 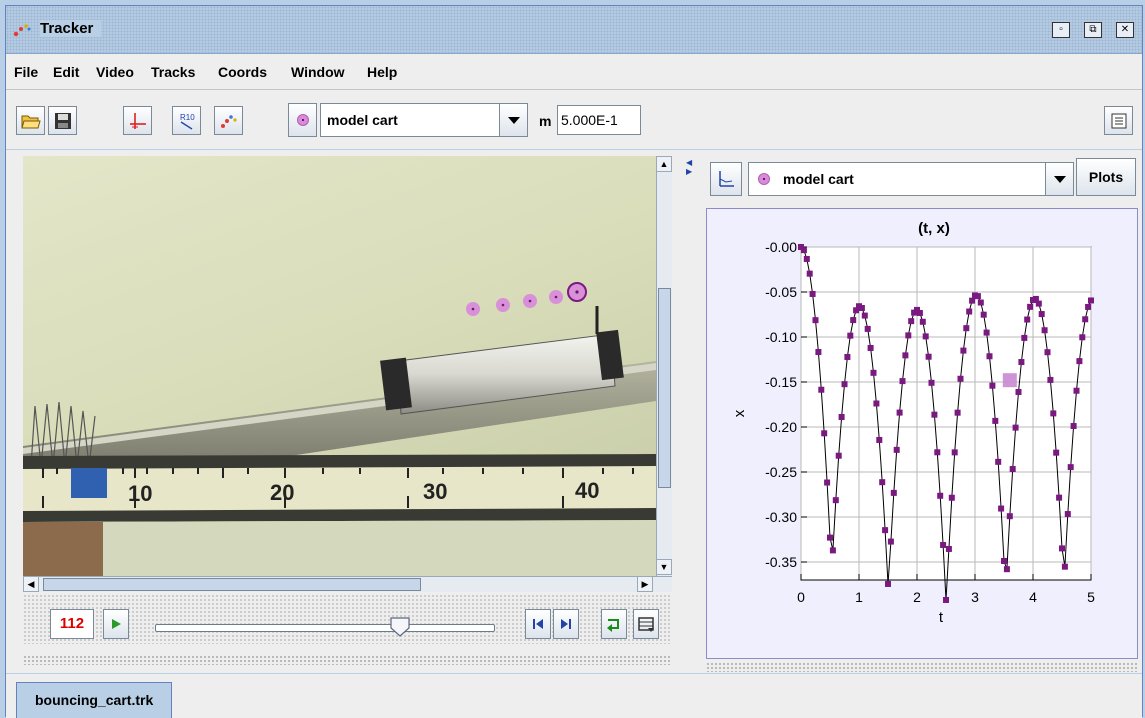 I want to click on track-color-button, so click(x=302, y=120).